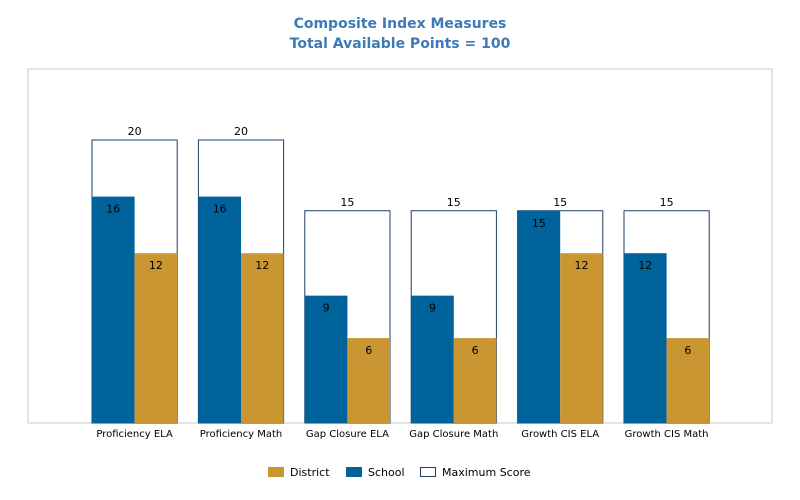  What do you see at coordinates (156, 265) in the screenshot?
I see `label-district-proficiency-ela: 12` at bounding box center [156, 265].